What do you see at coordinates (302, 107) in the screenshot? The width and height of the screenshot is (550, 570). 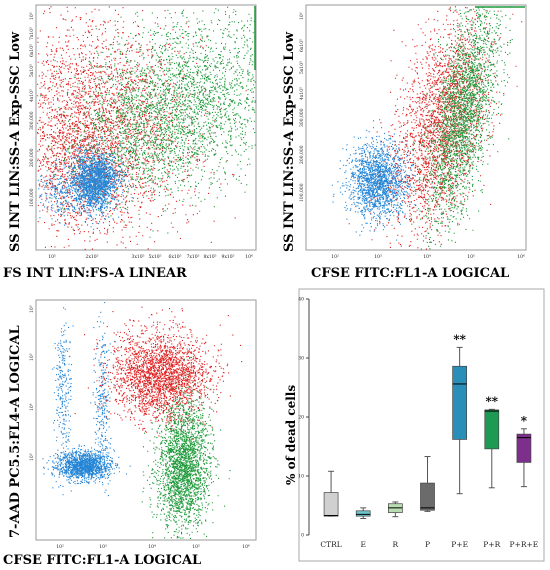 I see `y-tick-labels: 100,000 200,000 300,000 4x10⁵ 5x10⁵ 6x10⁵ 10⁶` at bounding box center [302, 107].